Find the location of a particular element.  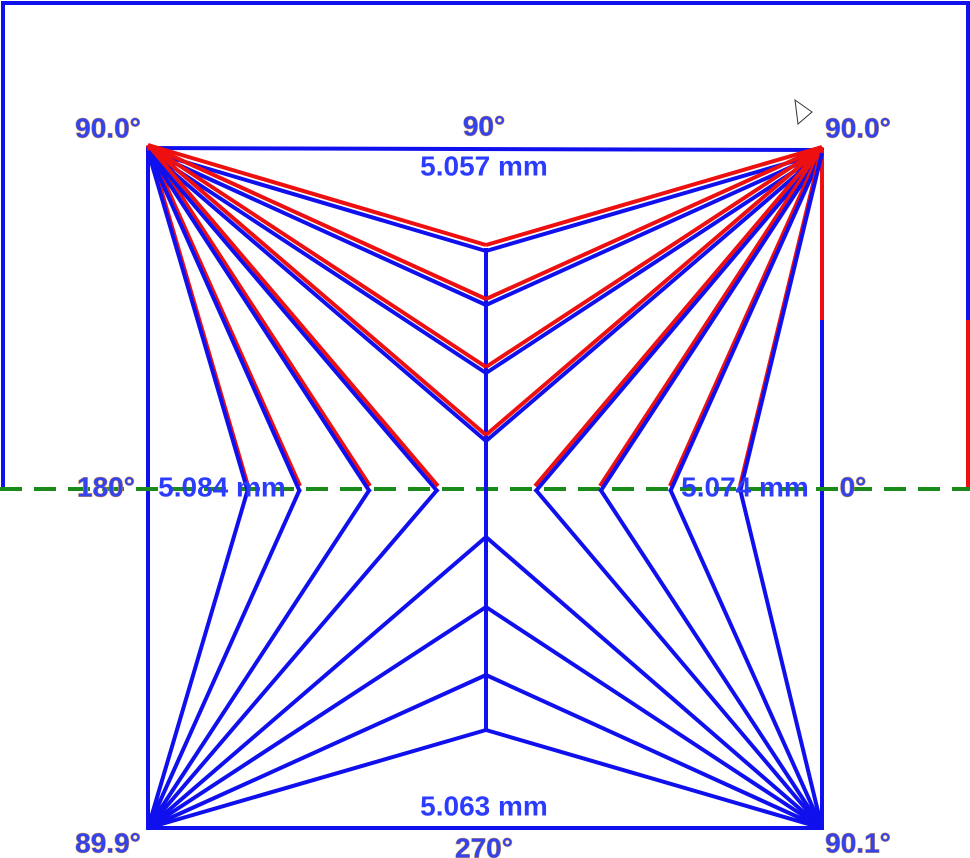

corner-angle: 90.1° is located at coordinates (858, 842).